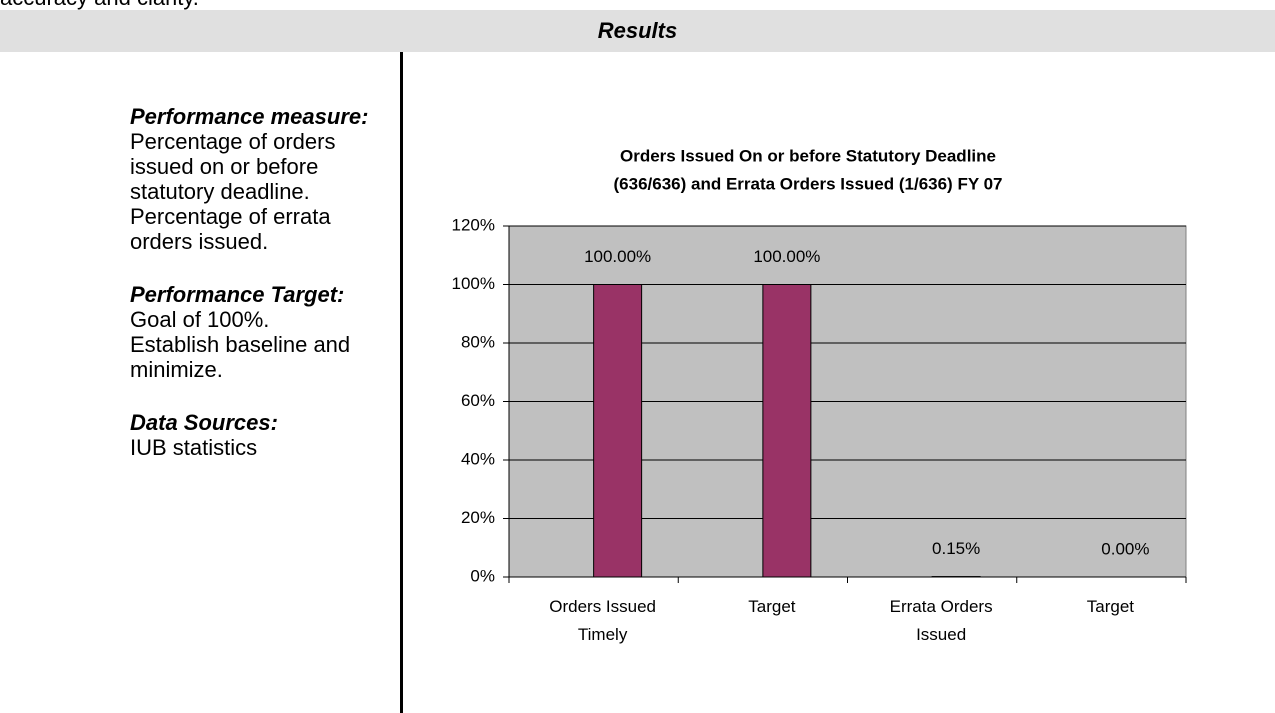 Image resolution: width=1275 pixels, height=713 pixels. I want to click on section-heading: Data Sources:, so click(204, 422).